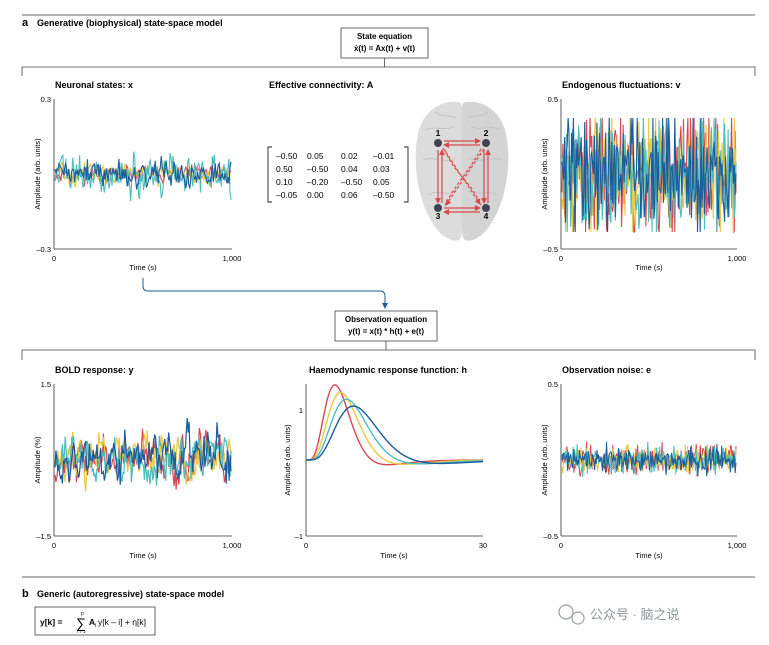  I want to click on trace-yellow, so click(143, 461).